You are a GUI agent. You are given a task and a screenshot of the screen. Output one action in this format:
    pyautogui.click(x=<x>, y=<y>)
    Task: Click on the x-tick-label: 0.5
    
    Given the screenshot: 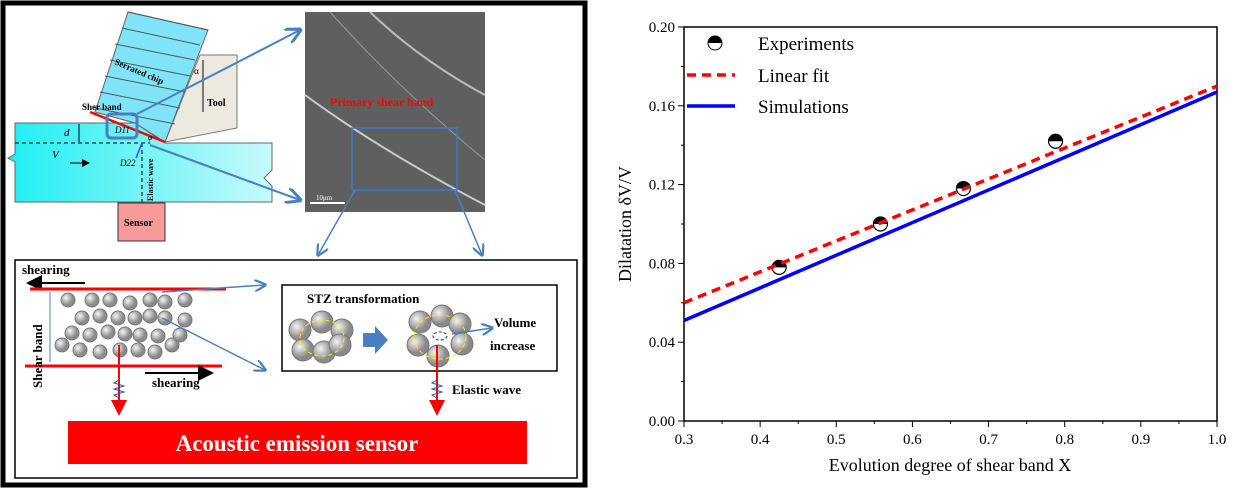 What is the action you would take?
    pyautogui.click(x=836, y=440)
    